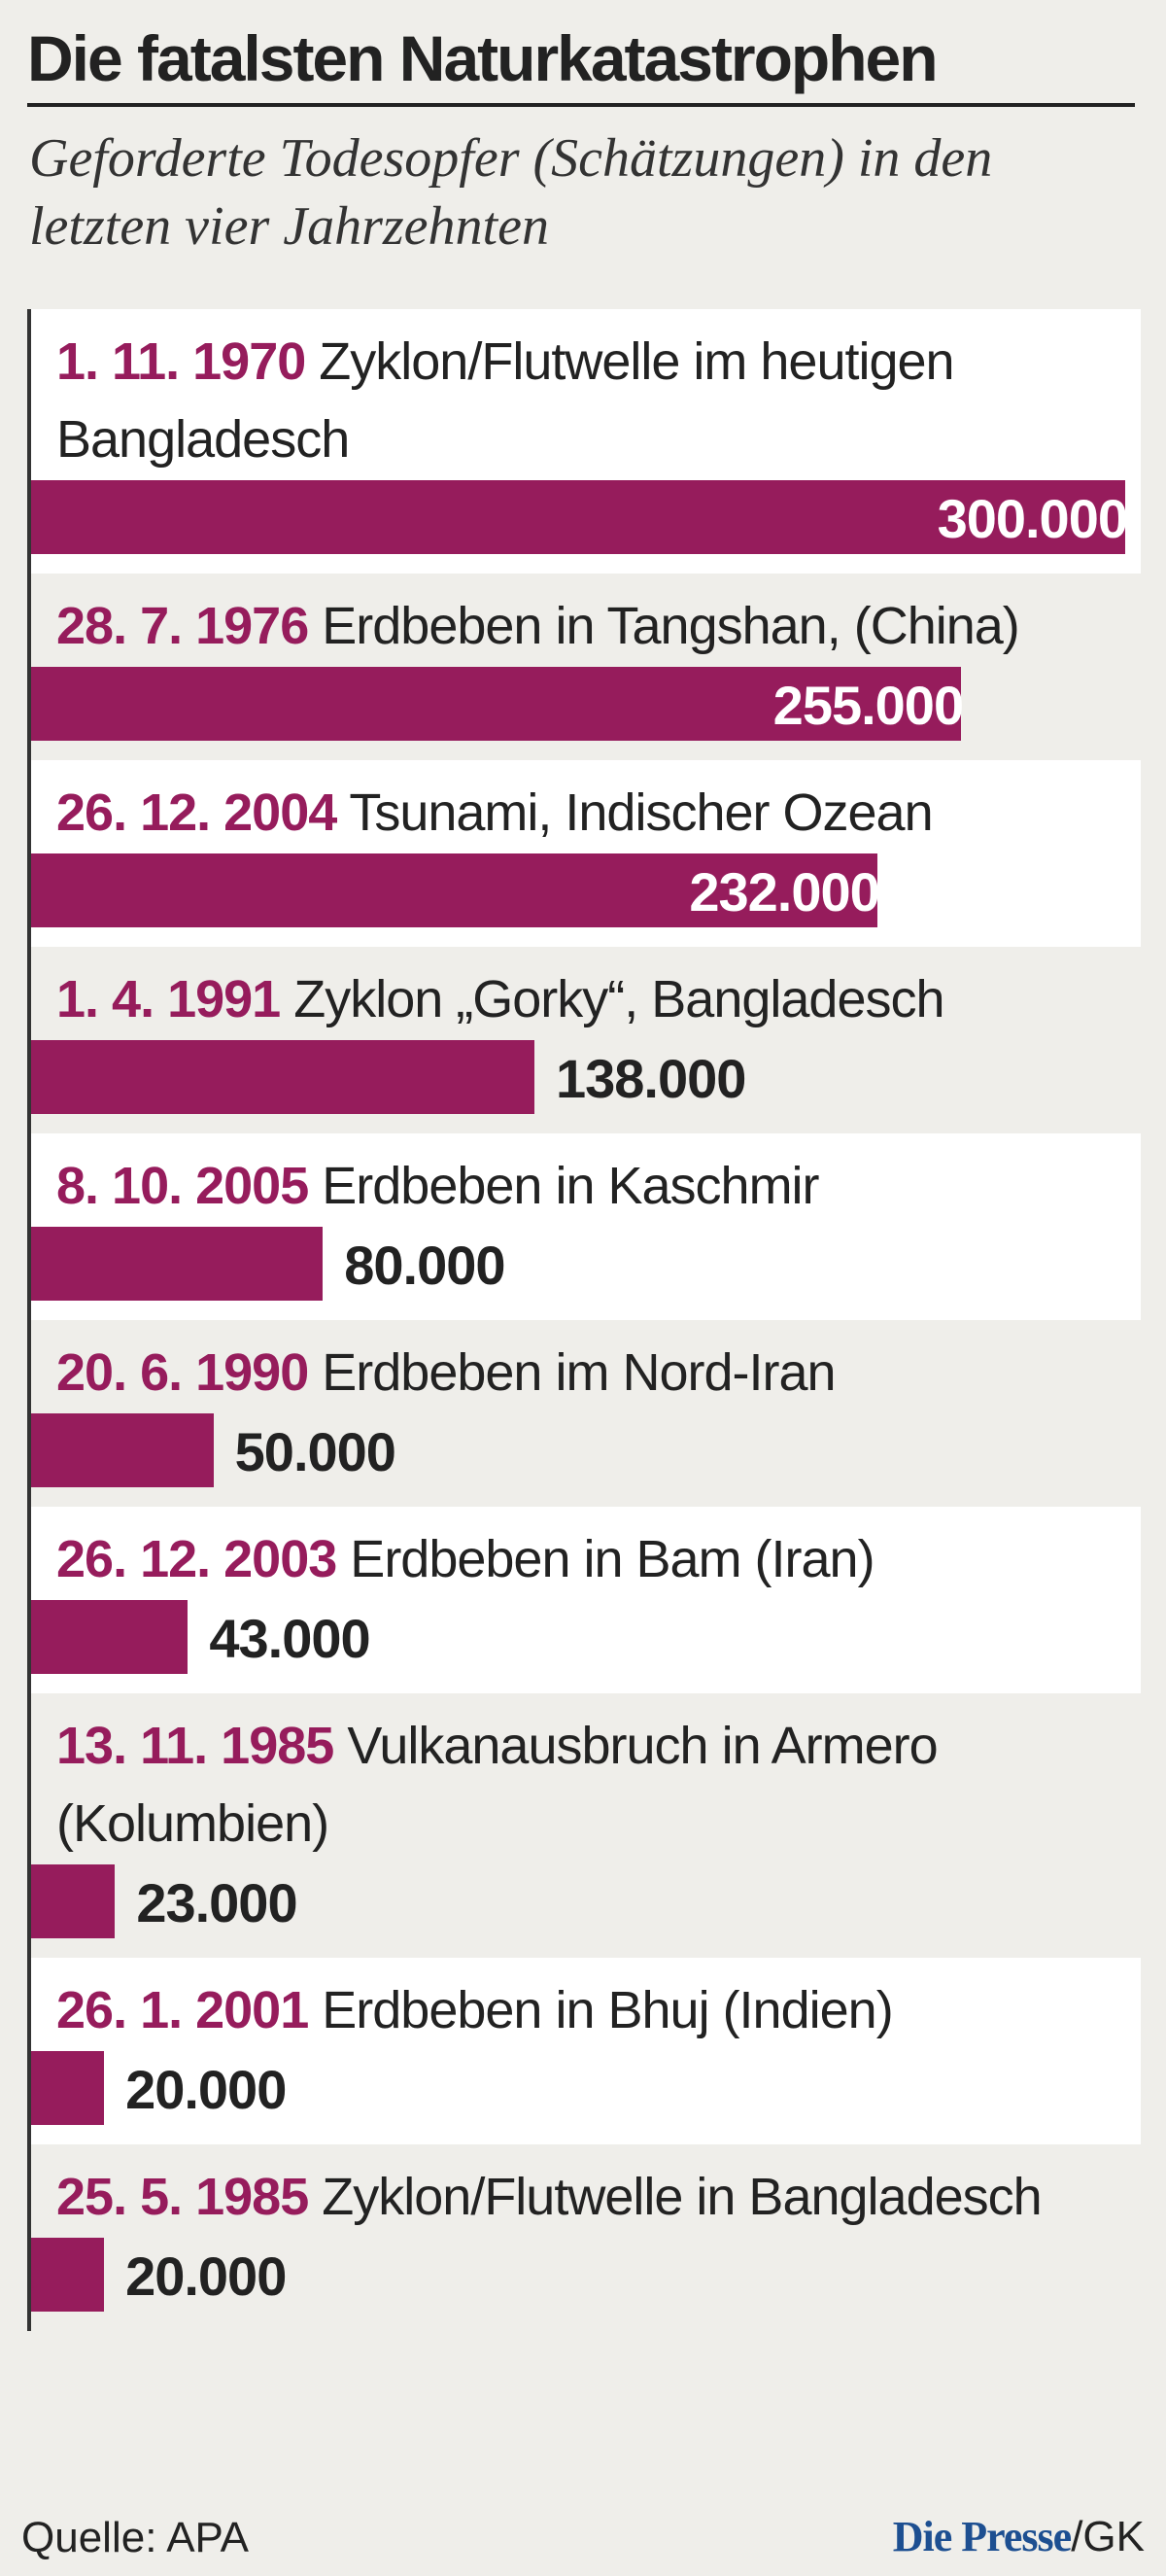  What do you see at coordinates (612, 1559) in the screenshot?
I see `description: Erdbeben in Bam (Iran)` at bounding box center [612, 1559].